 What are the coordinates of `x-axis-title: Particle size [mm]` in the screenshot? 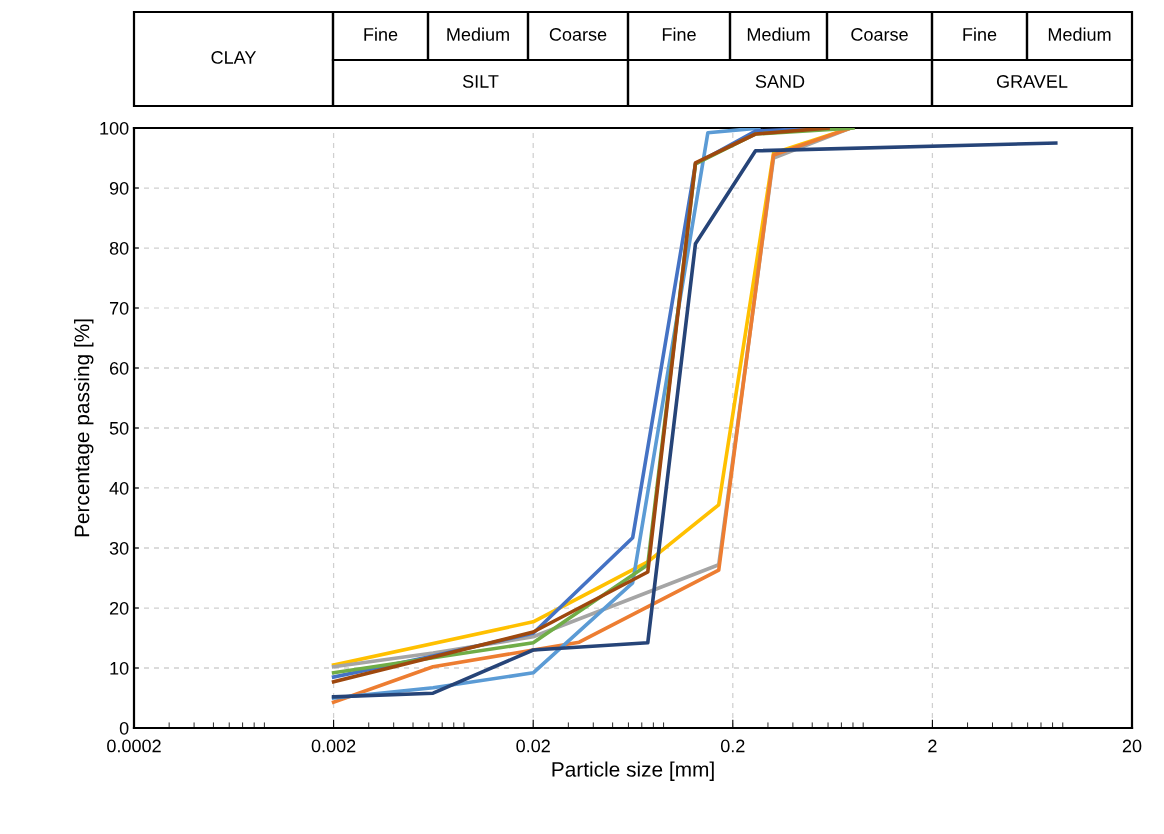 It's located at (633, 771).